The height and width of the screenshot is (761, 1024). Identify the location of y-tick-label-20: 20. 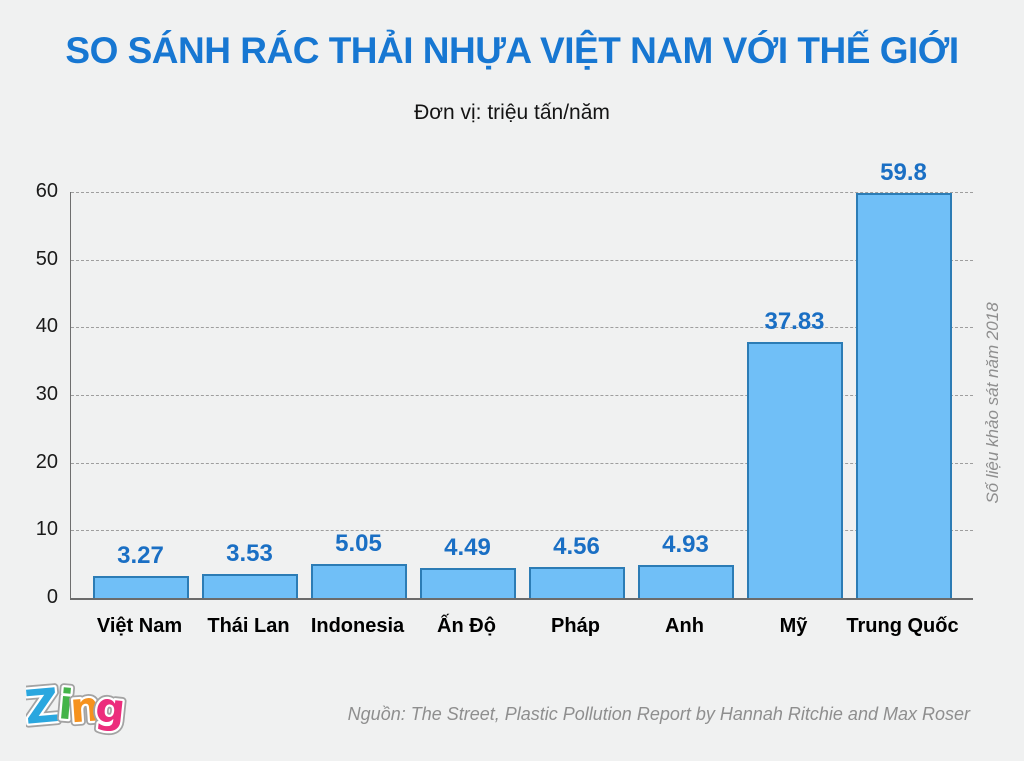
(46, 461).